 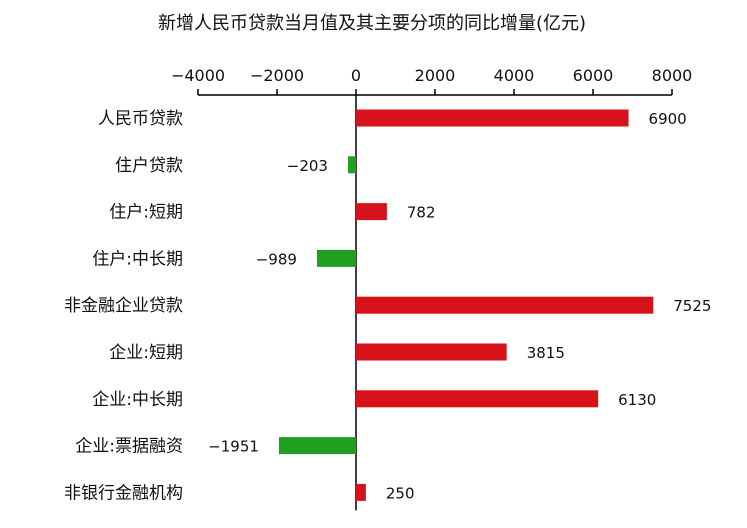 What do you see at coordinates (140, 119) in the screenshot?
I see `category-label: 人民币贷款` at bounding box center [140, 119].